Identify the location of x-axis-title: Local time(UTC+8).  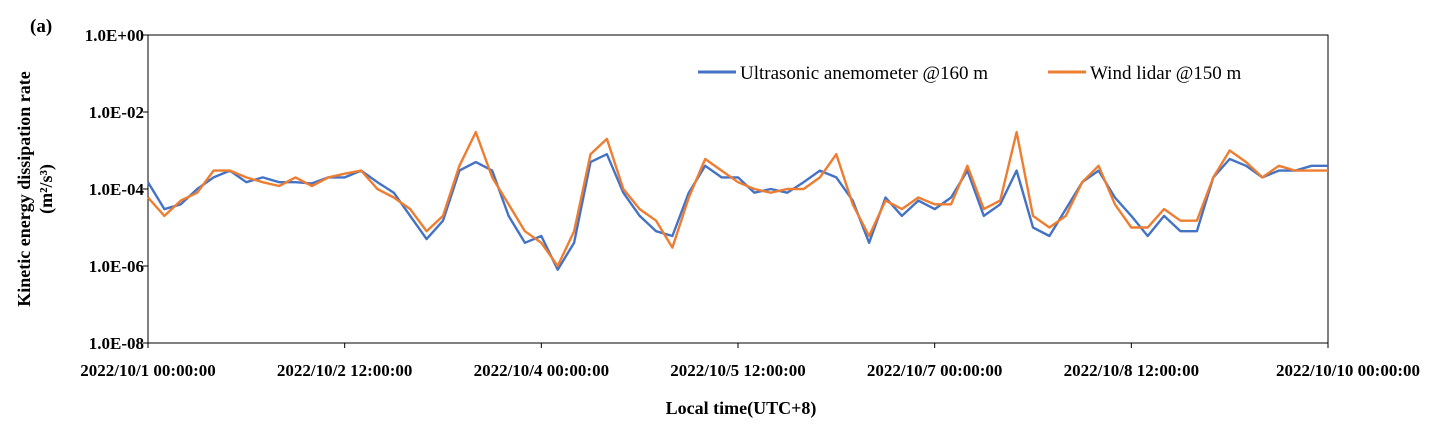
(741, 408).